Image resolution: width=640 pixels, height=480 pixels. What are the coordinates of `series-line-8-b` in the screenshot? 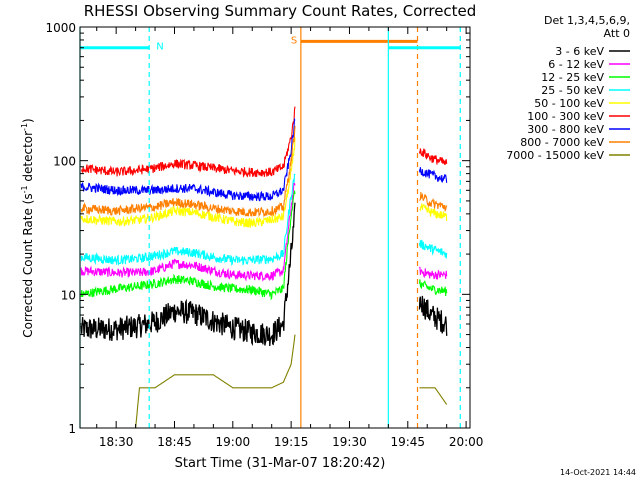 It's located at (433, 396).